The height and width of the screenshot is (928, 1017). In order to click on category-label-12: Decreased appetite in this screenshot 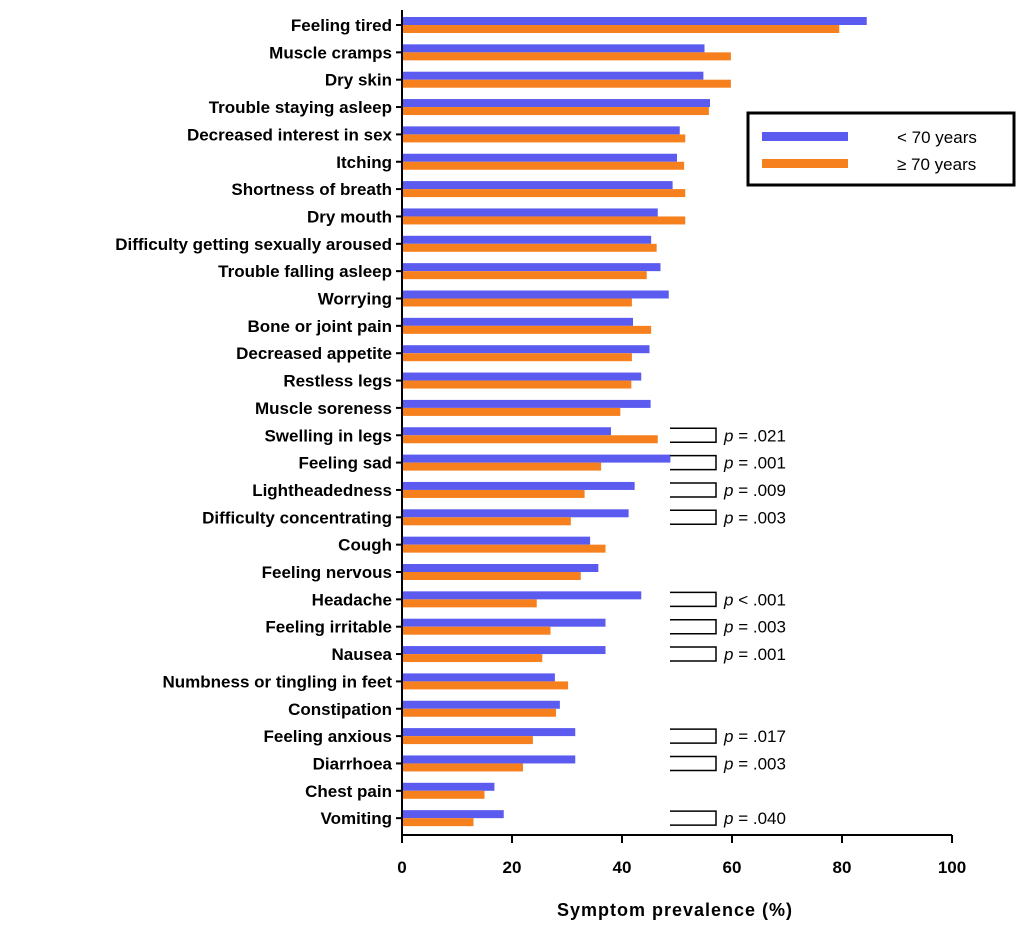, I will do `click(314, 353)`.